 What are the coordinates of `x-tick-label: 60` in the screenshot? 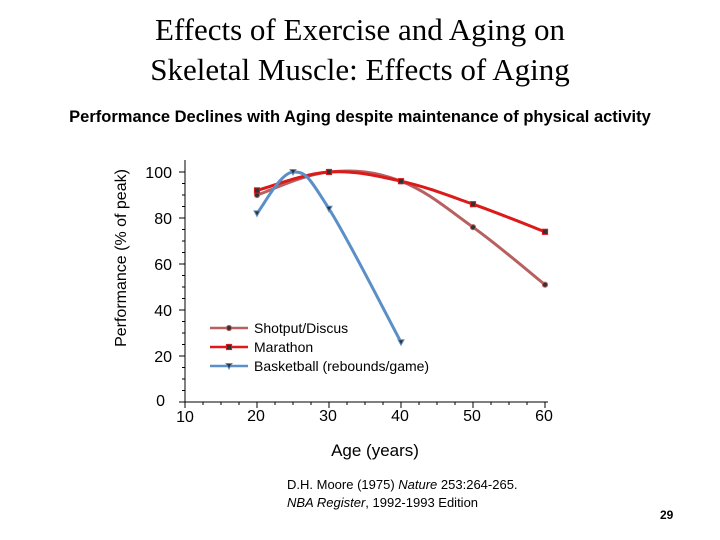 It's located at (544, 416).